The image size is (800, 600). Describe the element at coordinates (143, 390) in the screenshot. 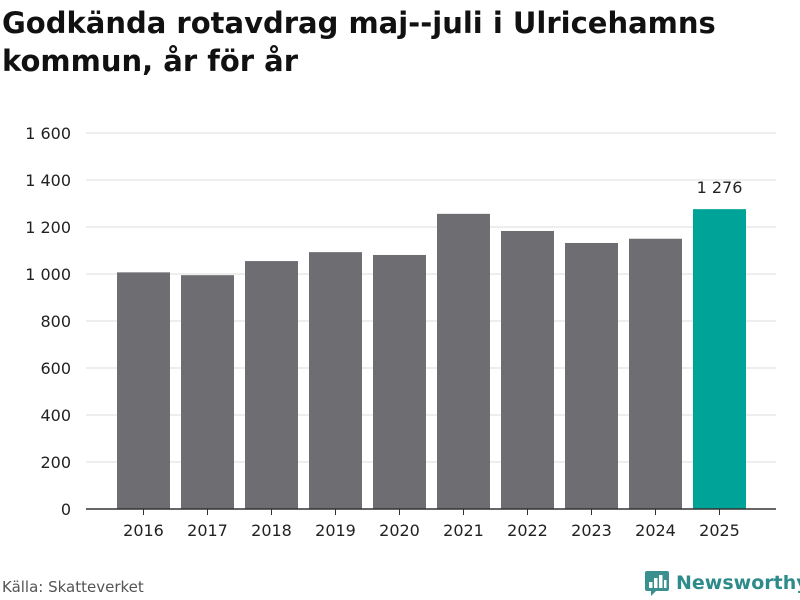

I see `bar-2016` at that location.